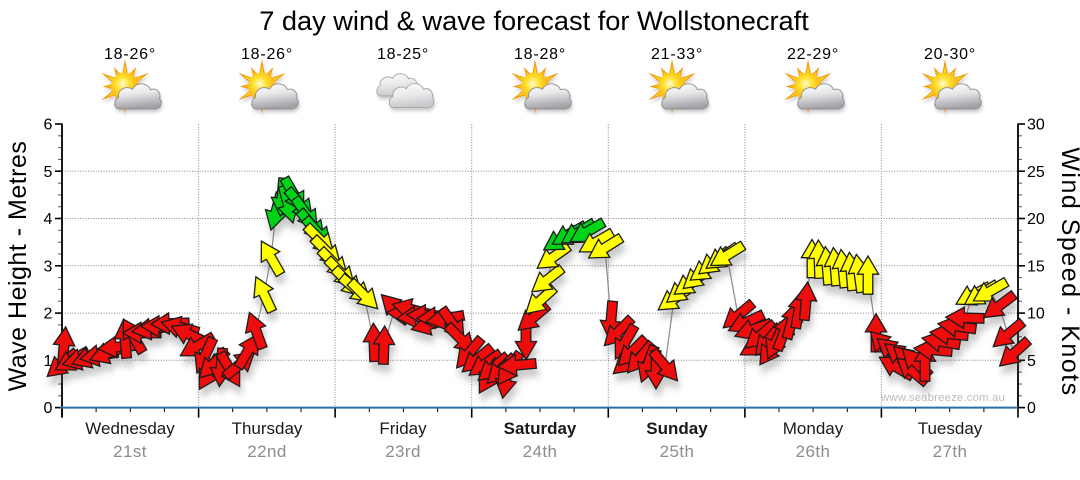 The height and width of the screenshot is (480, 1080). I want to click on svg-text: 20, so click(1036, 219).